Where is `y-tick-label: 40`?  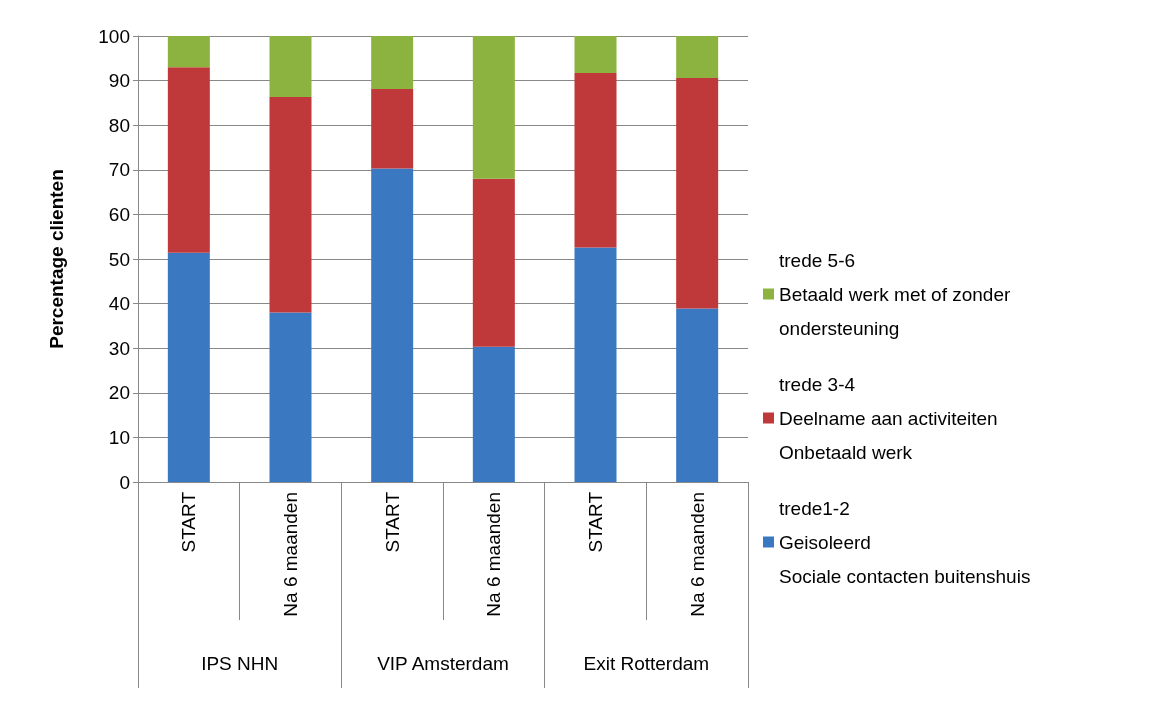
y-tick-label: 40 is located at coordinates (119, 304).